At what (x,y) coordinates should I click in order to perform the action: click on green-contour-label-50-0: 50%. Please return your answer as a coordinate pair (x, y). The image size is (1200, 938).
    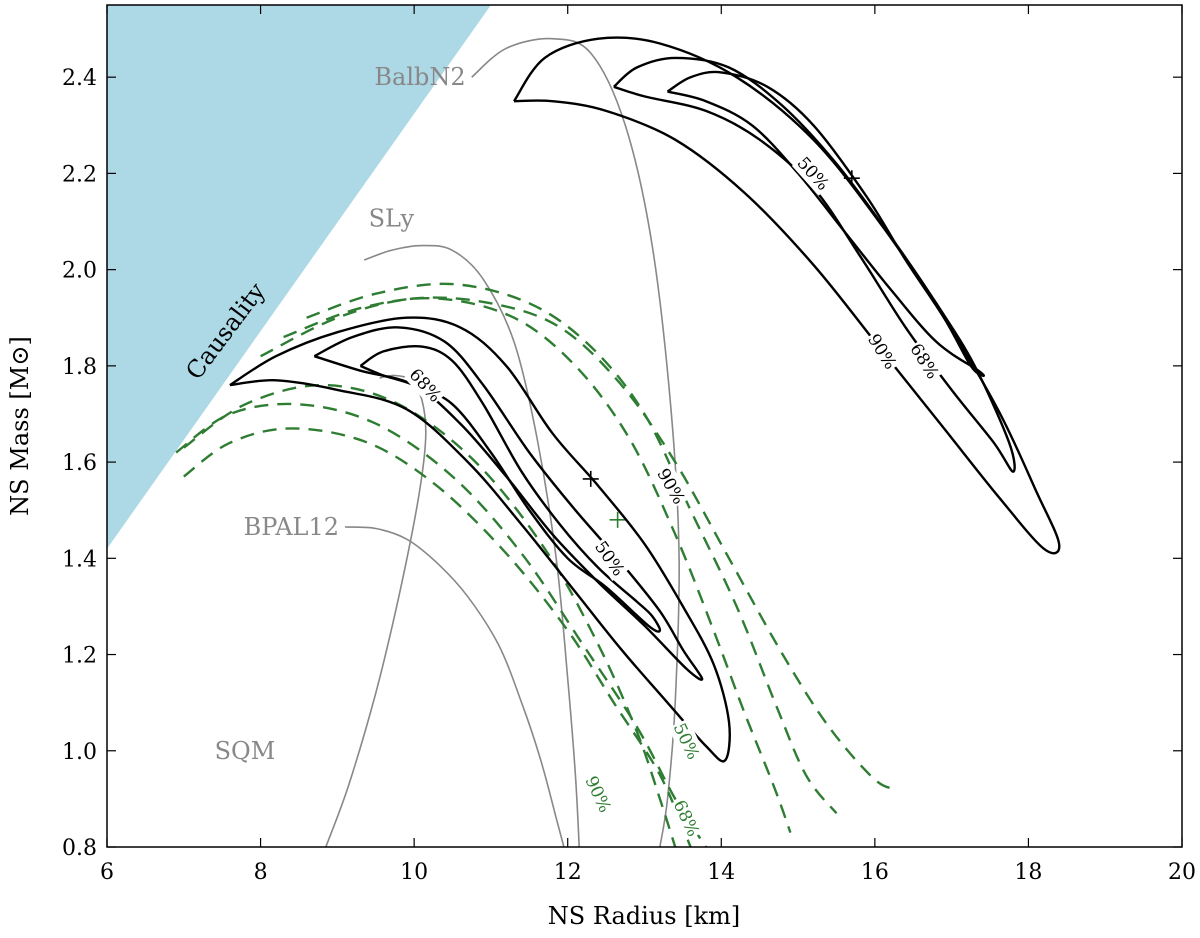
    Looking at the image, I should click on (686, 741).